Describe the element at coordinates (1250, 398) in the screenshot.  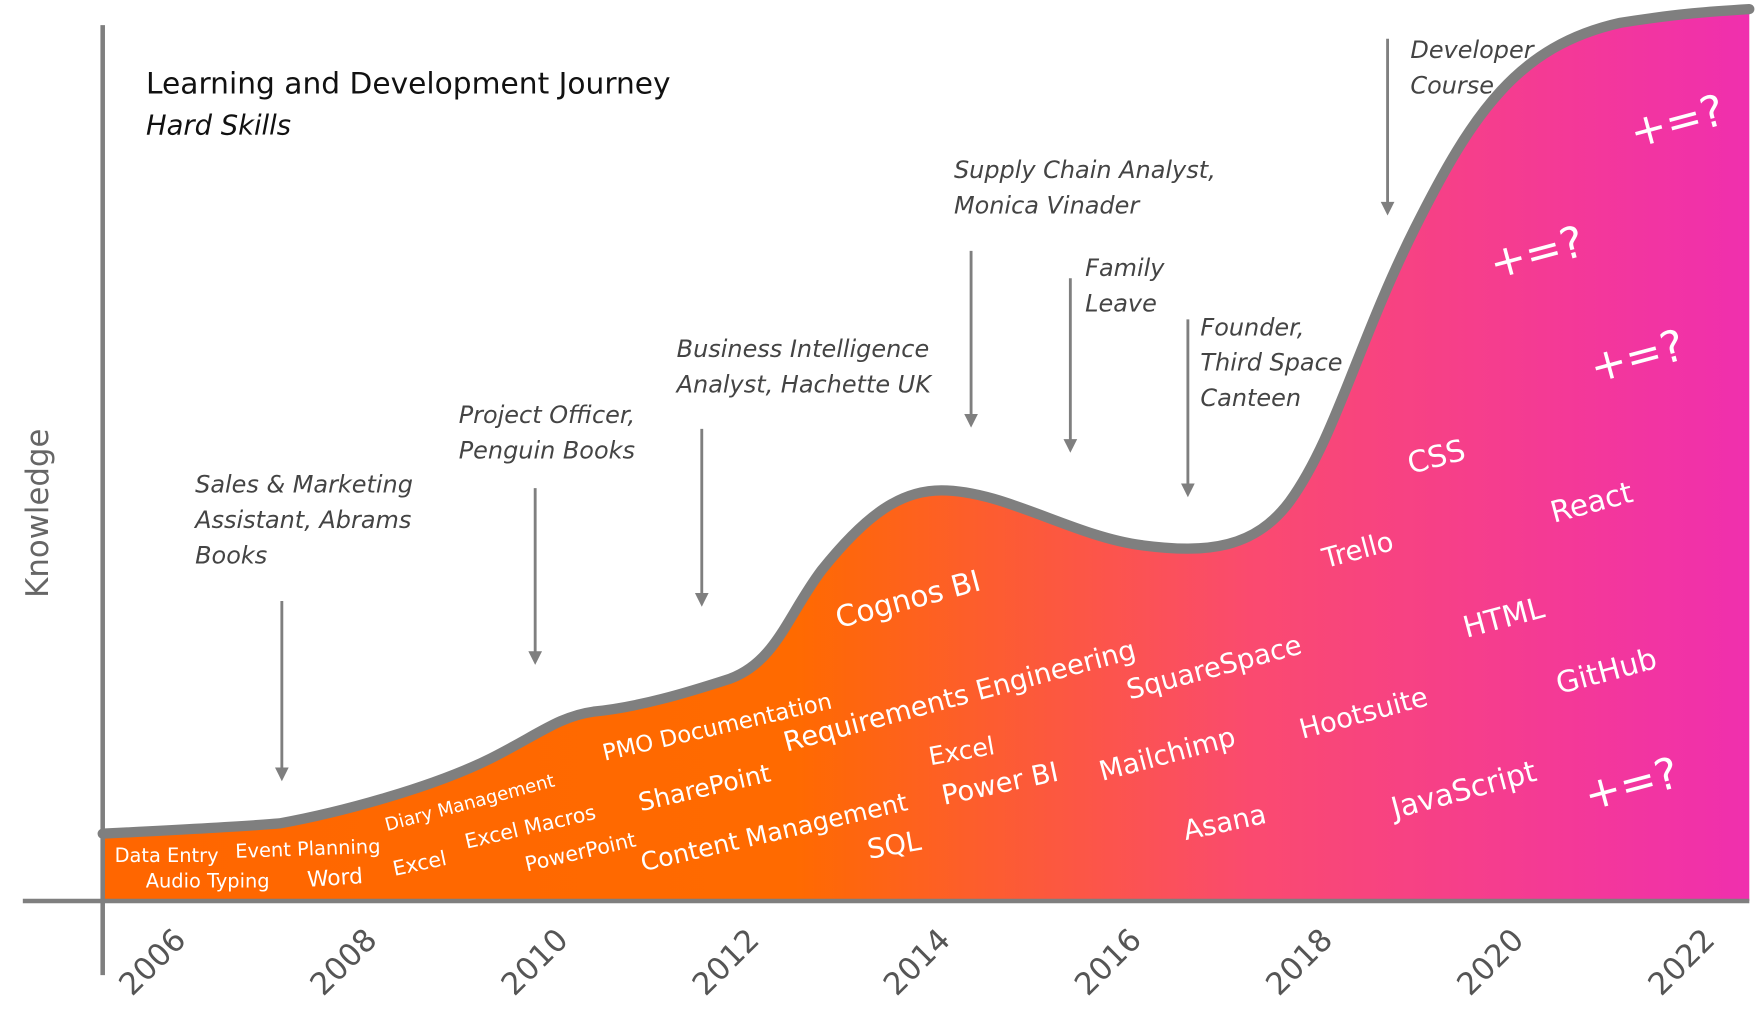
I see `milestone-label: Canteen` at that location.